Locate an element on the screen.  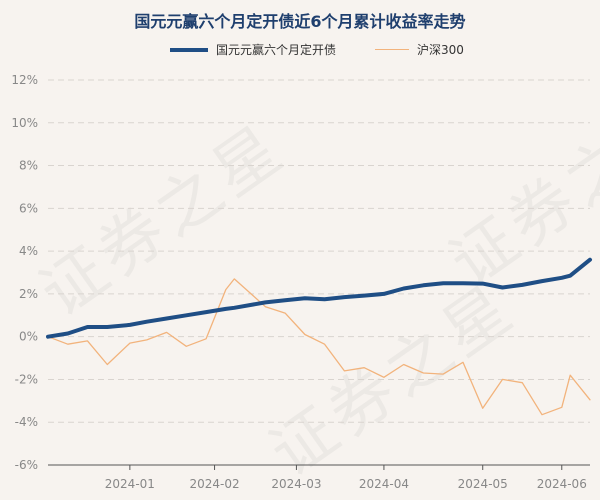
legend-label-csi300: 沪深300 is located at coordinates (440, 50).